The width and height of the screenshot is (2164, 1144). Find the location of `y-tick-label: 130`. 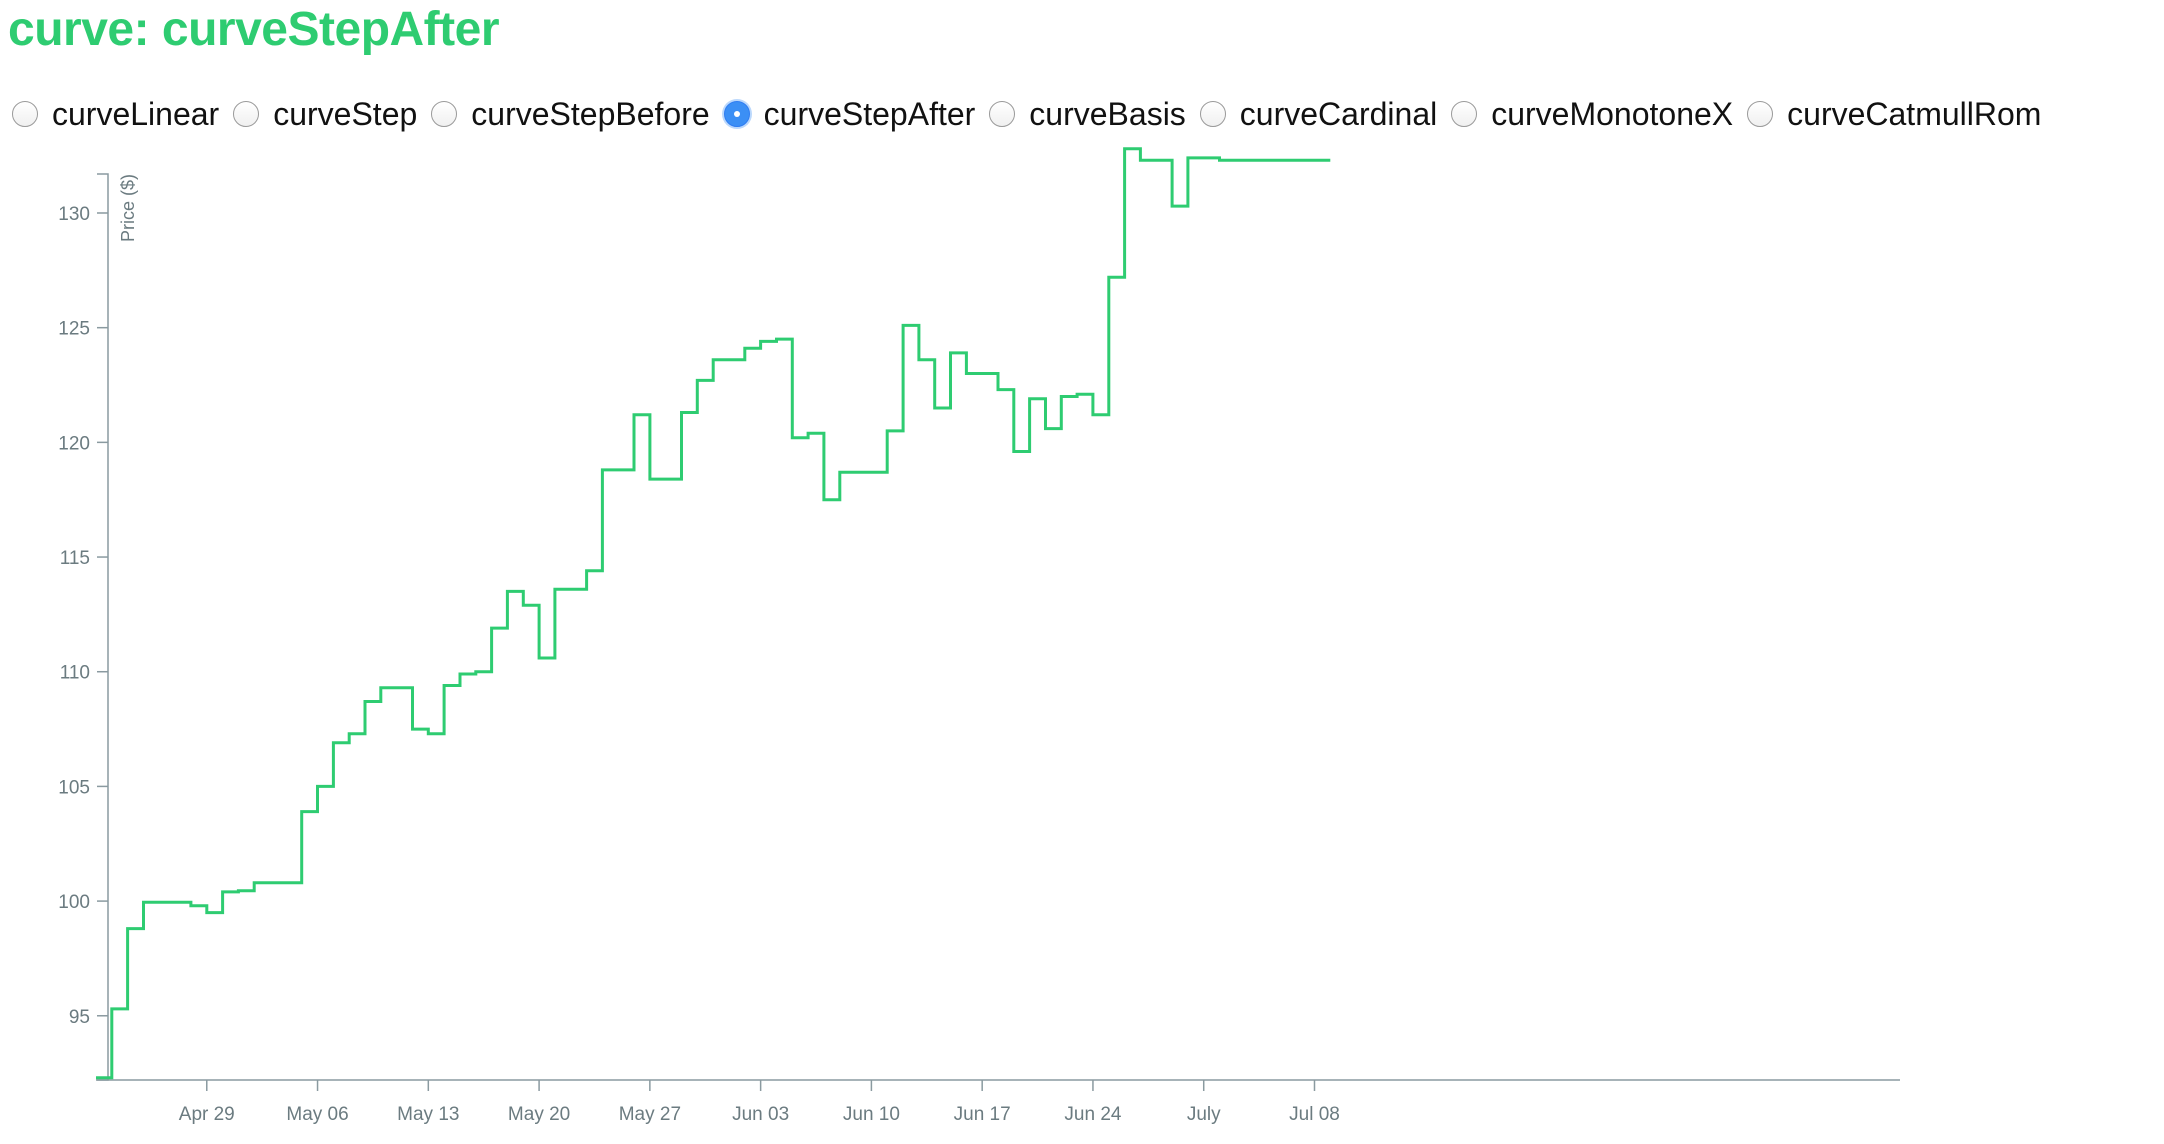

y-tick-label: 130 is located at coordinates (74, 214).